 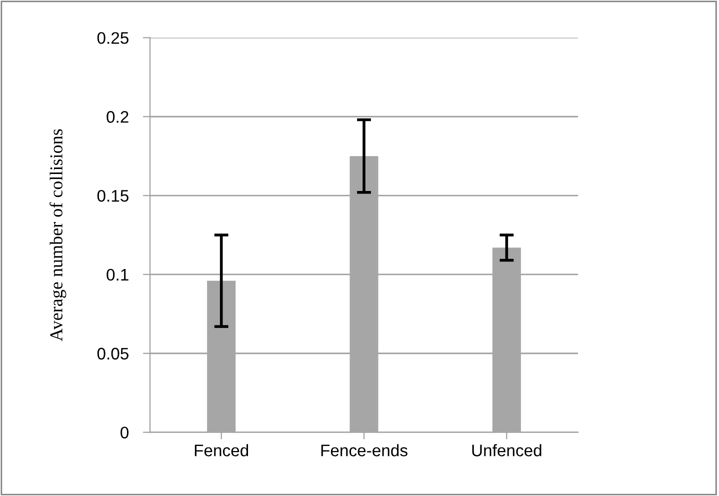 I want to click on x-tick-label: Fence-ends, so click(x=364, y=450).